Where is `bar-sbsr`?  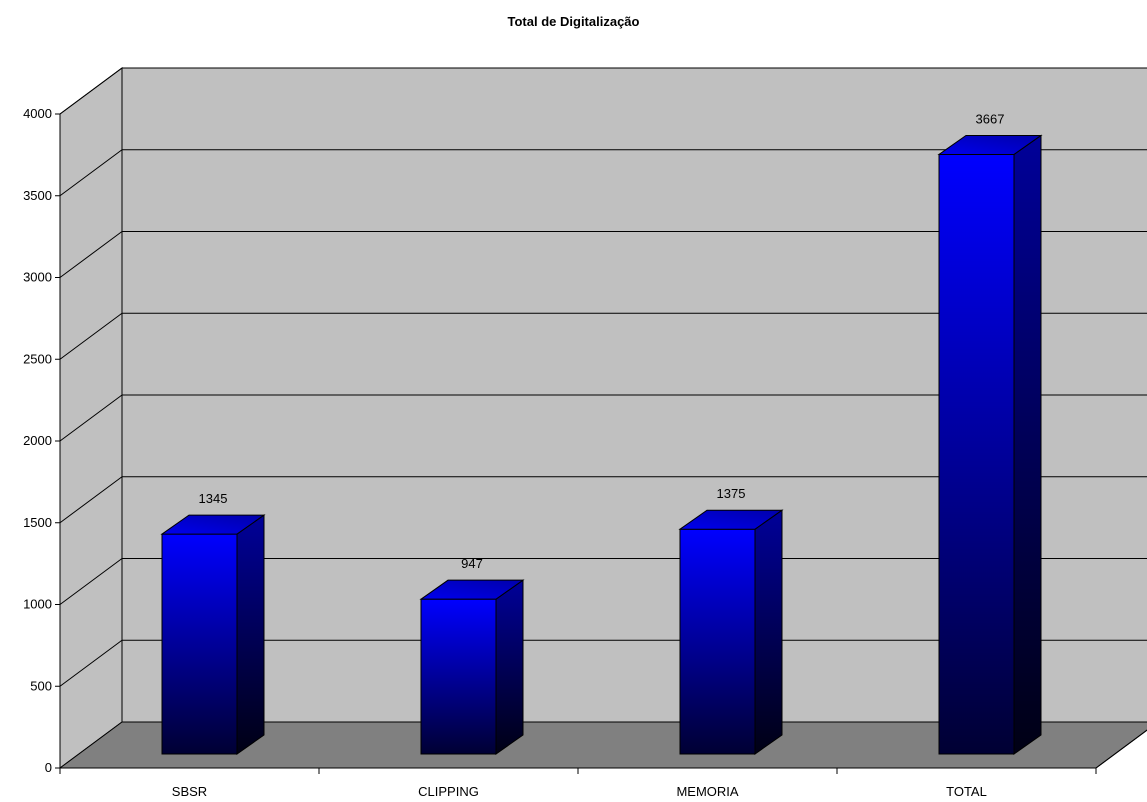
bar-sbsr is located at coordinates (213, 634).